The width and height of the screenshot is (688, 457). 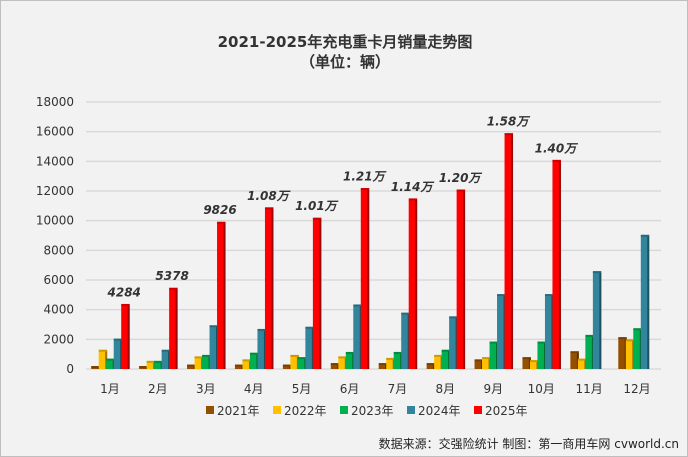 What do you see at coordinates (644, 302) in the screenshot?
I see `bar-2024年-12月` at bounding box center [644, 302].